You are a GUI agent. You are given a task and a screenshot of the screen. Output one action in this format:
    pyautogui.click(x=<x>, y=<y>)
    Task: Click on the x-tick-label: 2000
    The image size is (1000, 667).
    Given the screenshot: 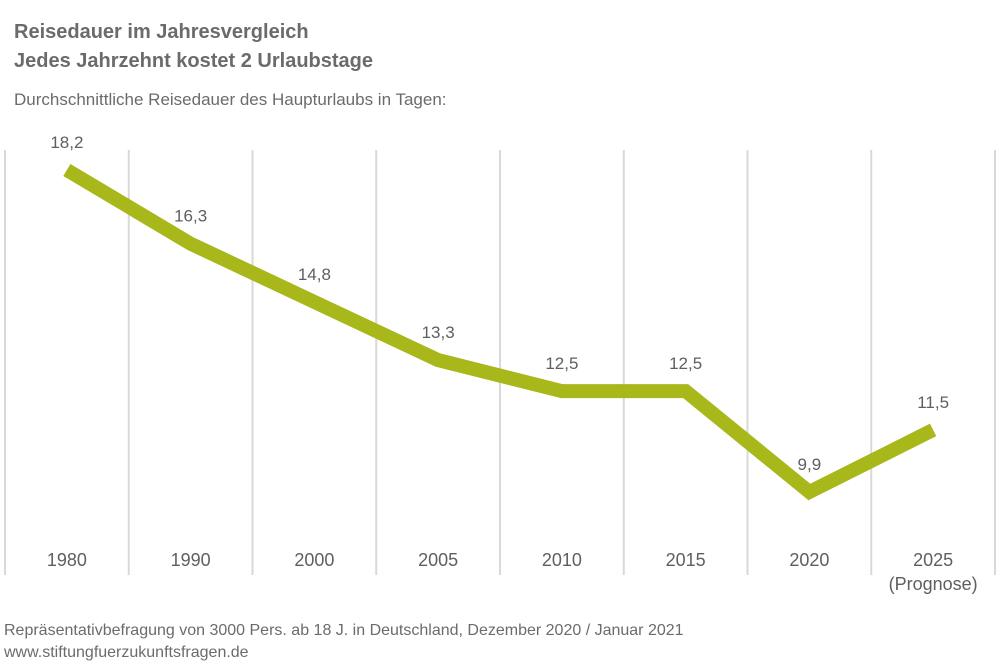 What is the action you would take?
    pyautogui.click(x=314, y=560)
    